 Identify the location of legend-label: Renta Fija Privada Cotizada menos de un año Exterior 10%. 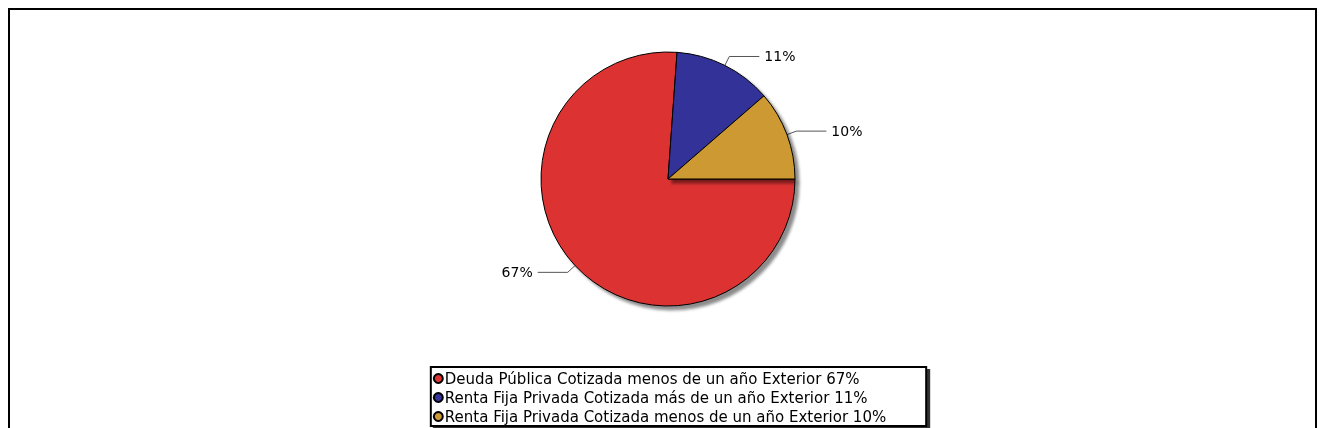
(665, 416).